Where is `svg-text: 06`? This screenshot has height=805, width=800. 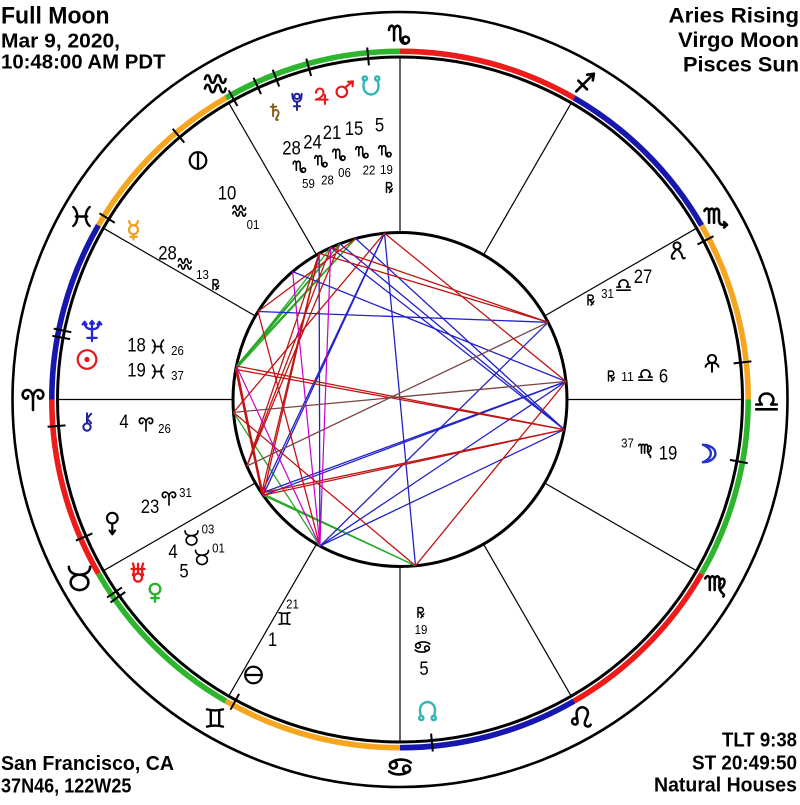
svg-text: 06 is located at coordinates (344, 172).